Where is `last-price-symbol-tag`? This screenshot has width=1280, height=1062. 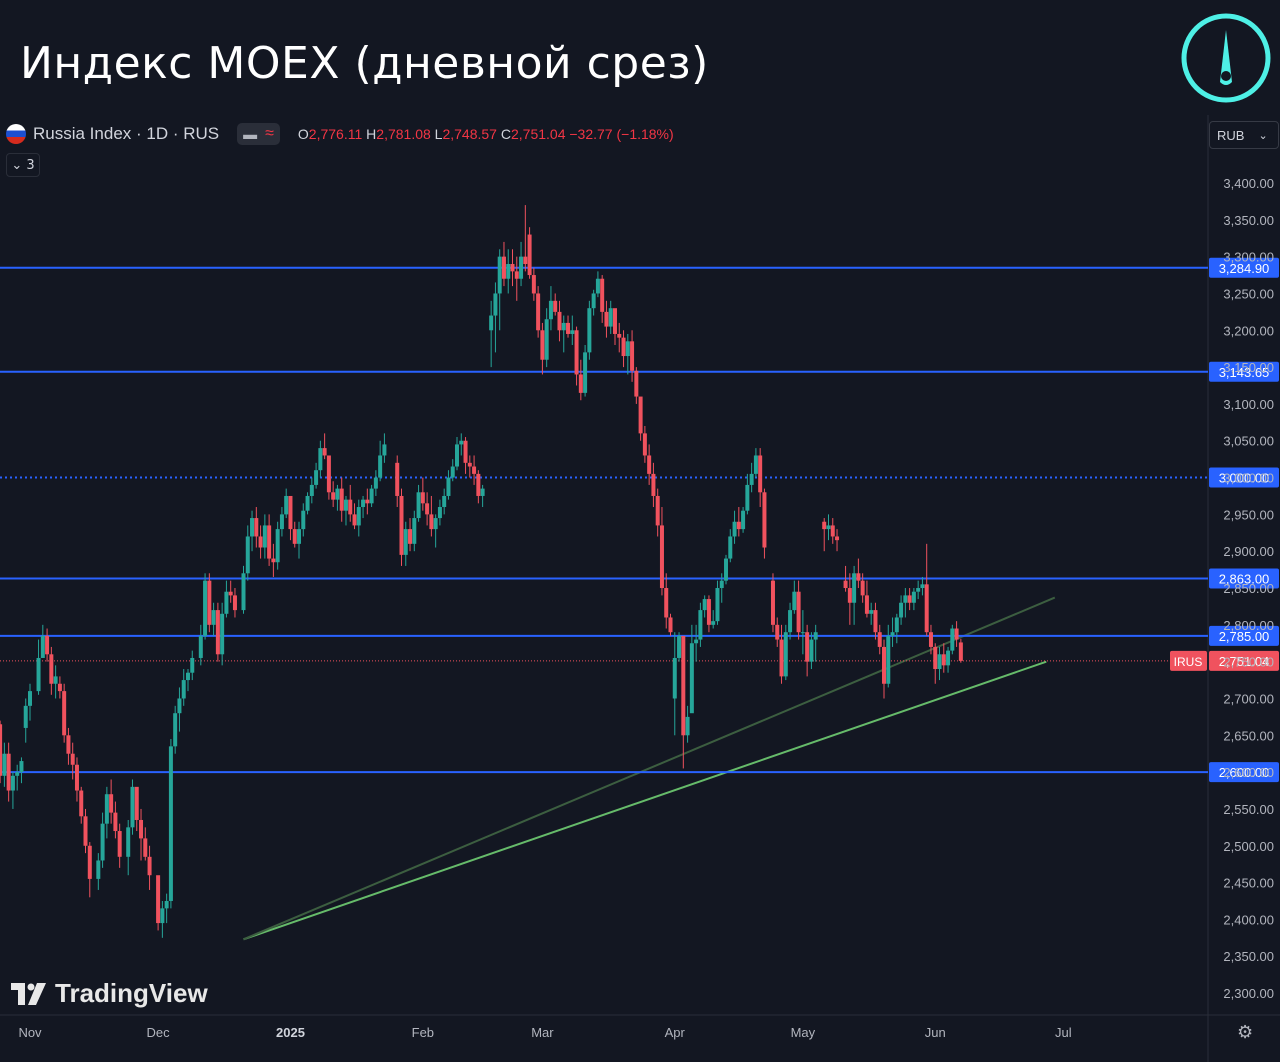
last-price-symbol-tag is located at coordinates (1188, 660).